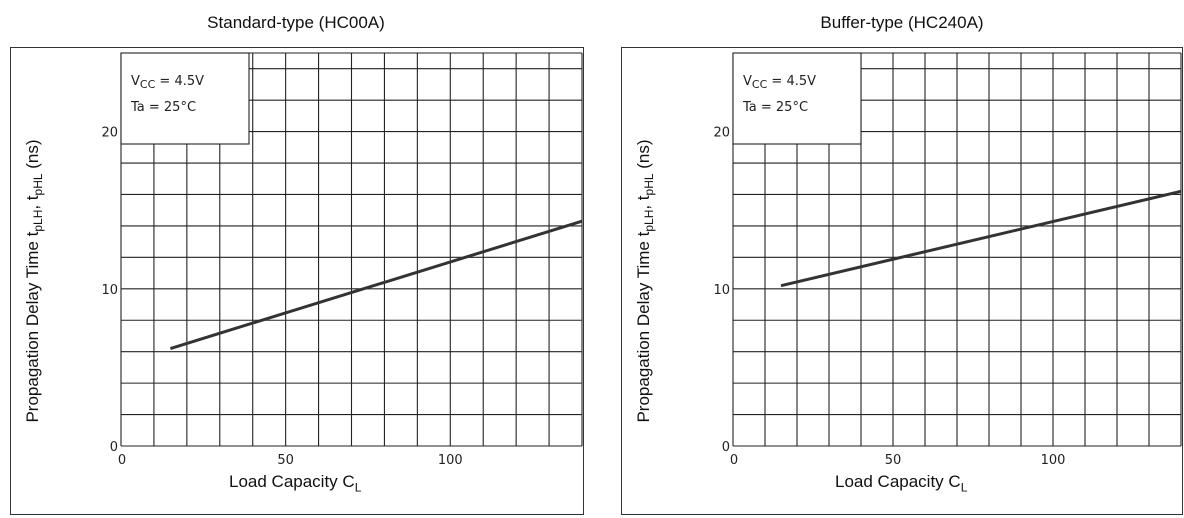 This screenshot has height=518, width=1184. I want to click on x-axis-label-standard: Load Capacity CL, so click(295, 483).